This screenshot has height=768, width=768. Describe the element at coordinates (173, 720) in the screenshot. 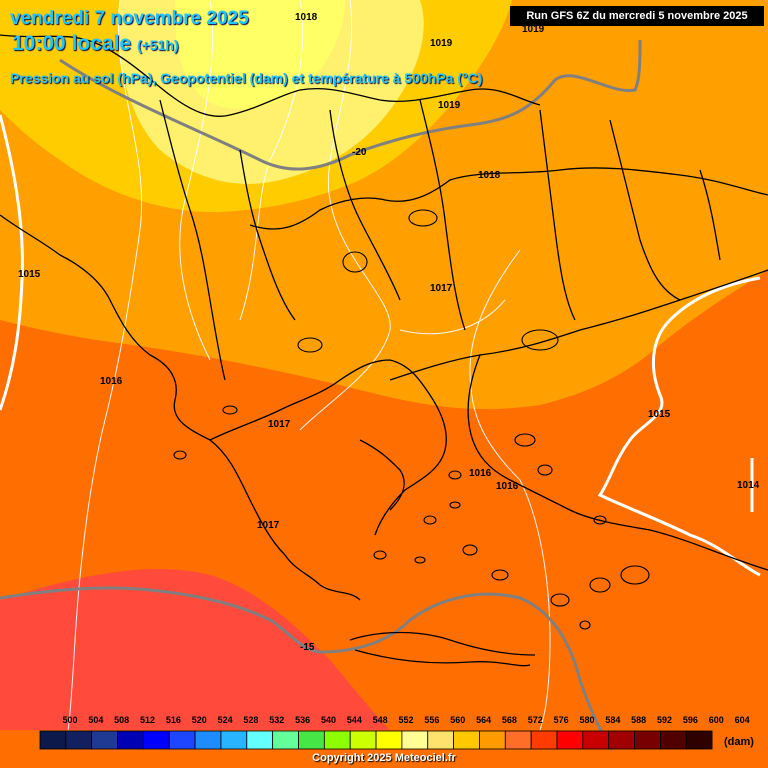

I see `legend-tick: 516` at that location.